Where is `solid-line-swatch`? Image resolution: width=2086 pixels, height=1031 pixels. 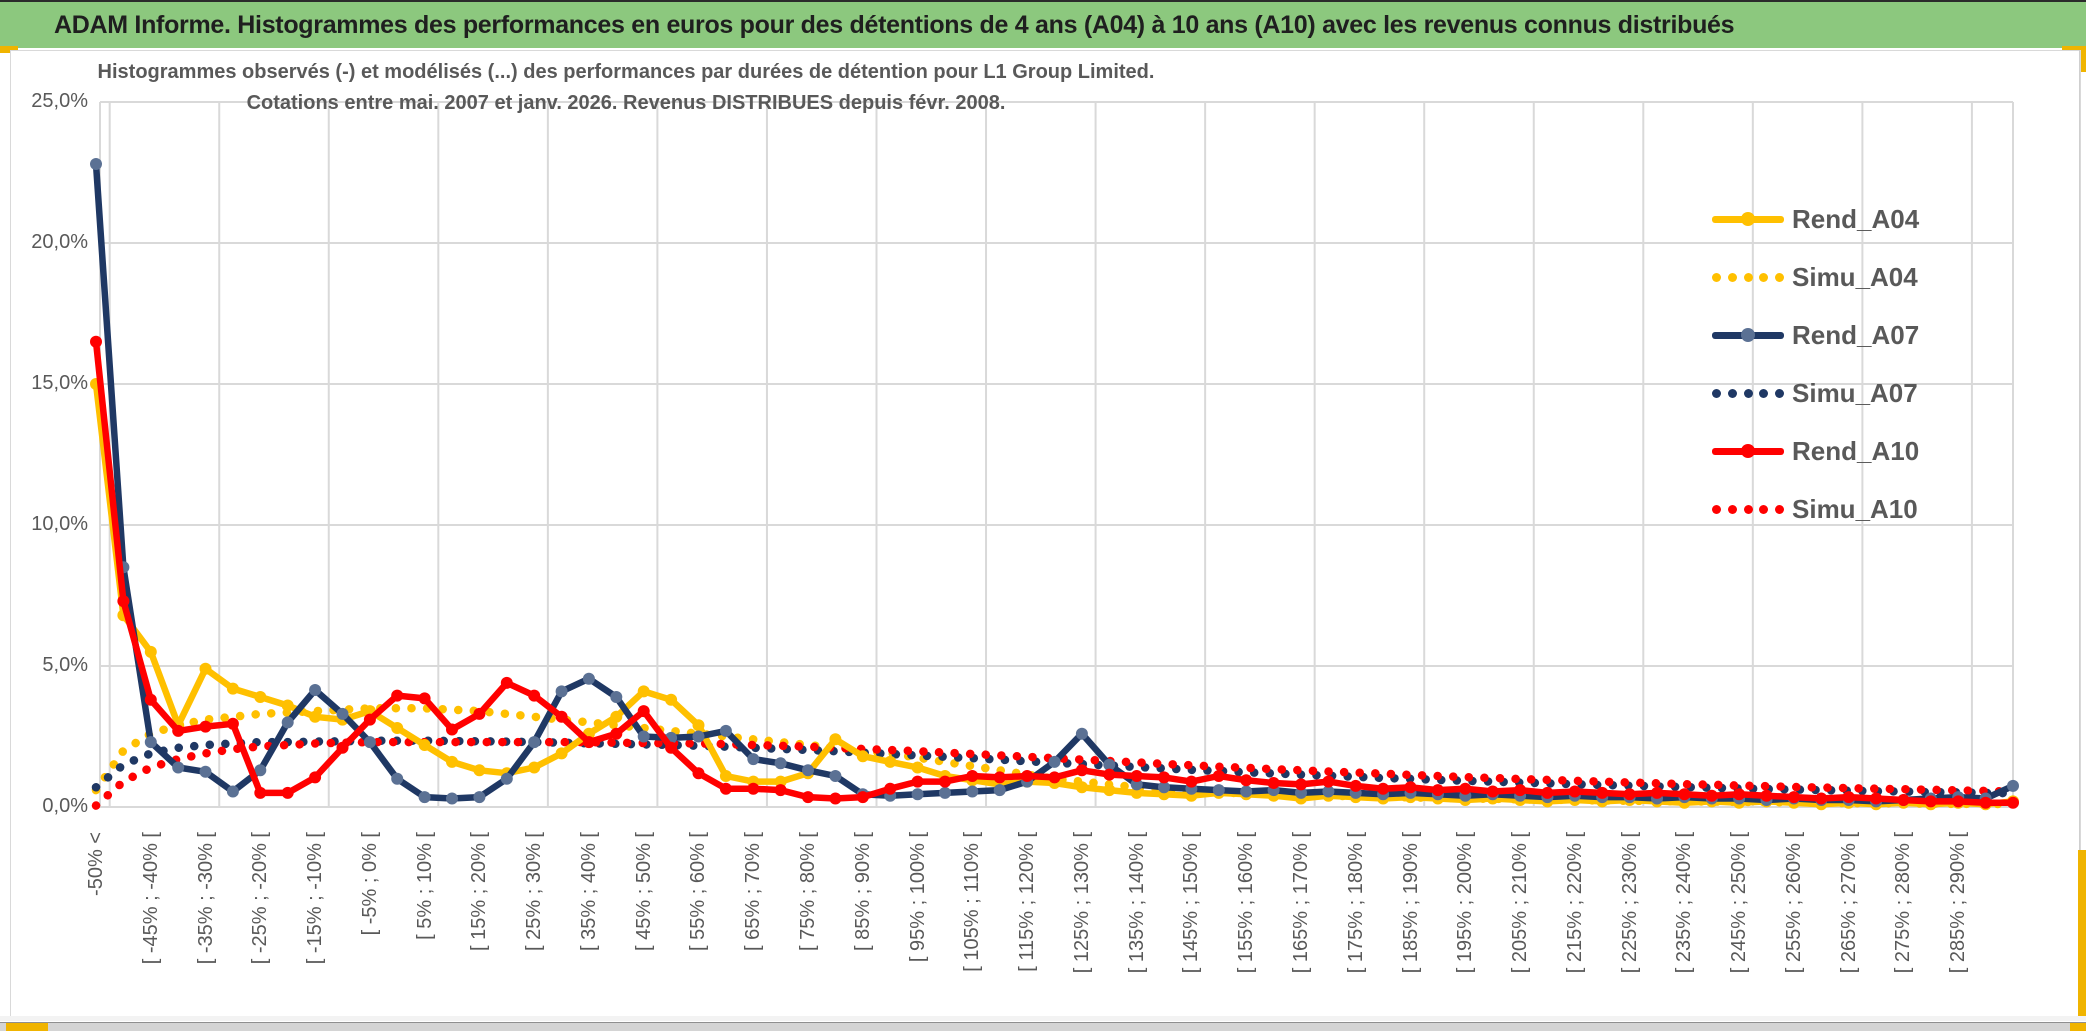
solid-line-swatch is located at coordinates (1748, 451).